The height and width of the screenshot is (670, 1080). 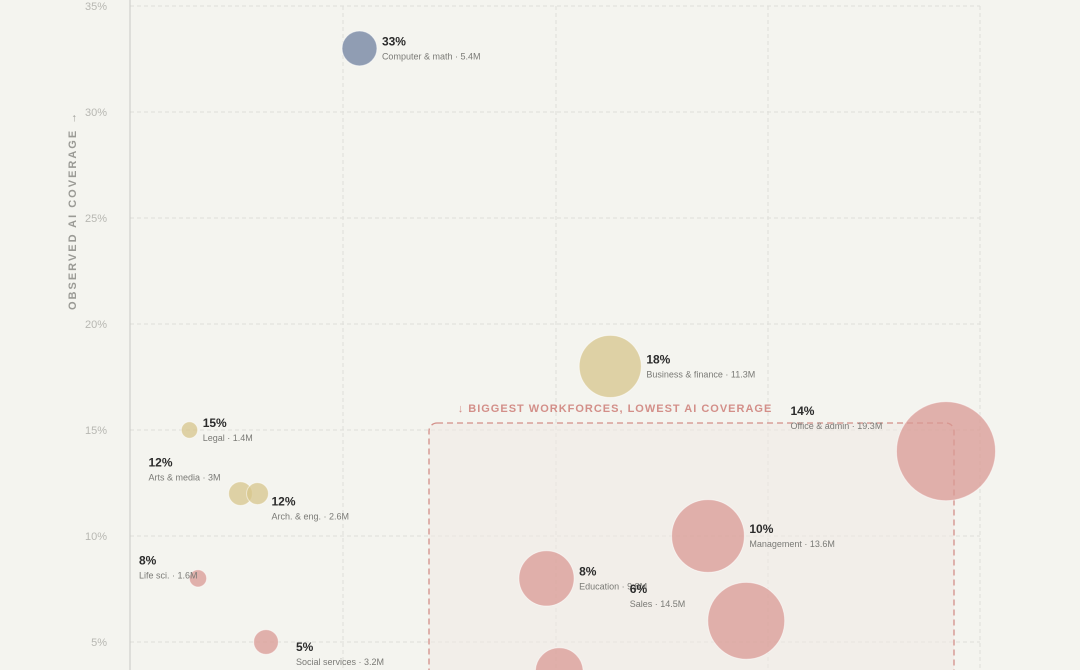 What do you see at coordinates (658, 604) in the screenshot?
I see `point-category-label: Sales · 14.5M` at bounding box center [658, 604].